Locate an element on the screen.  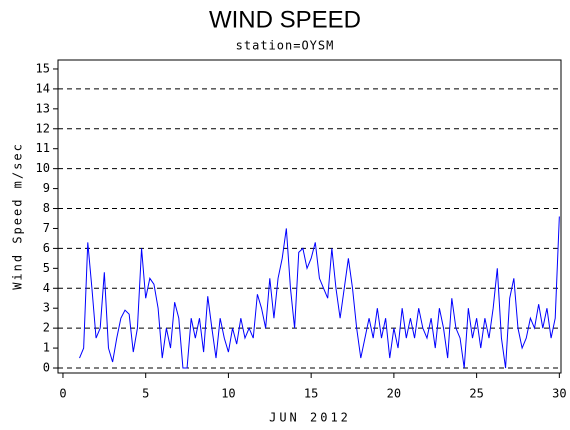
chart-subtitle: station=OYSM is located at coordinates (285, 46).